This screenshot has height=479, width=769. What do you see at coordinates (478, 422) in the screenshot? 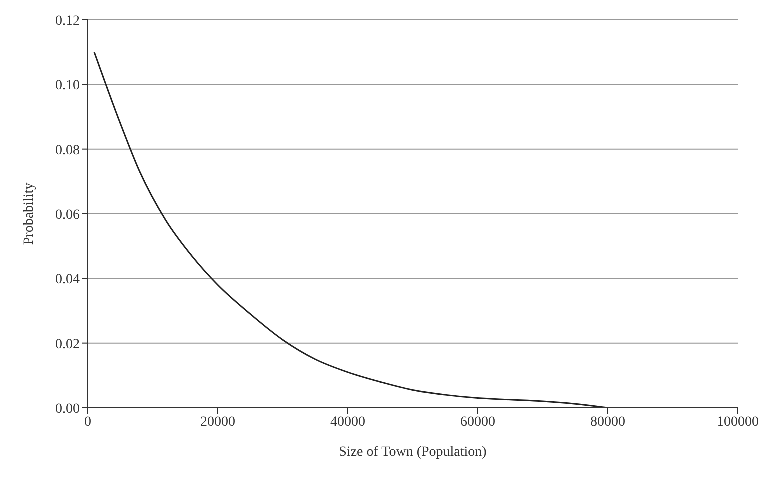
I see `x-tick-label: 60000` at bounding box center [478, 422].